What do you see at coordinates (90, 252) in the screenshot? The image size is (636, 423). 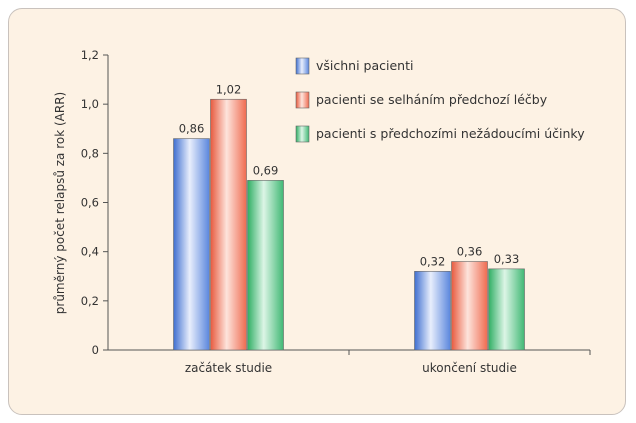 I see `y-tick-label: 0,4` at bounding box center [90, 252].